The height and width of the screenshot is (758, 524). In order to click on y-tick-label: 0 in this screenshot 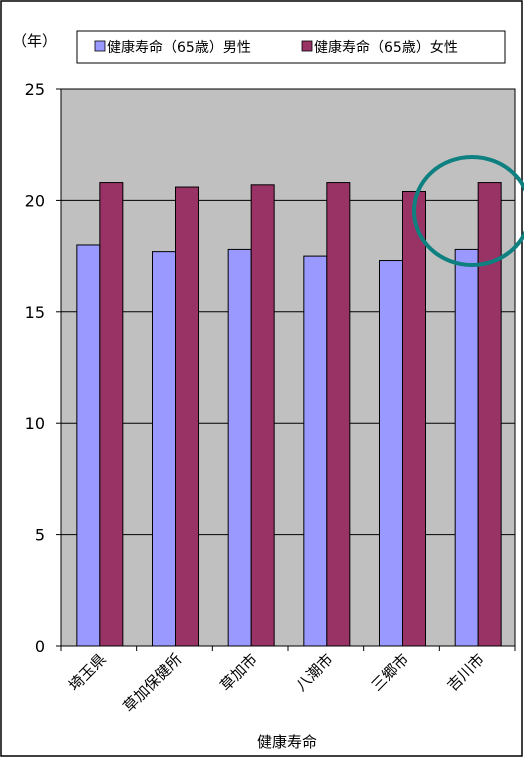, I will do `click(40, 646)`.